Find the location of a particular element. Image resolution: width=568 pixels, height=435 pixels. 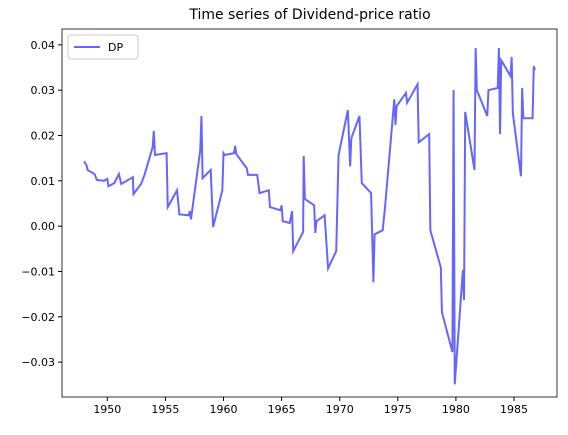

y-tick-label: −0.03 is located at coordinates (38, 362).